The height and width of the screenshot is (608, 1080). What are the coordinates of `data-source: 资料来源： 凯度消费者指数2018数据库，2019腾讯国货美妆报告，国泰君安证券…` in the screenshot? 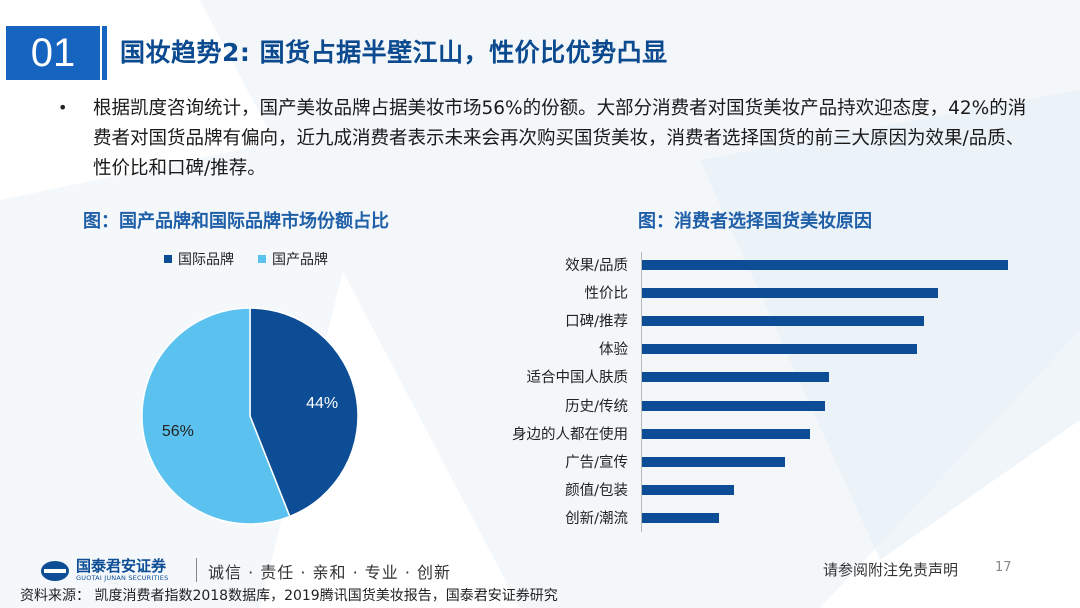 It's located at (289, 596).